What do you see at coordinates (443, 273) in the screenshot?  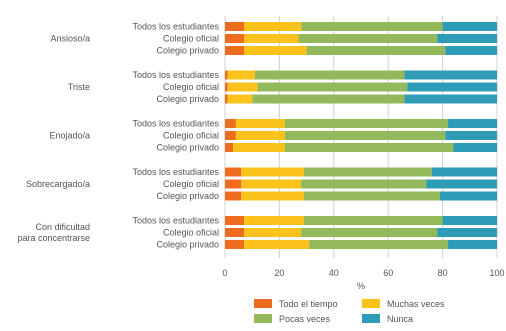 I see `x-tick-label: 80` at bounding box center [443, 273].